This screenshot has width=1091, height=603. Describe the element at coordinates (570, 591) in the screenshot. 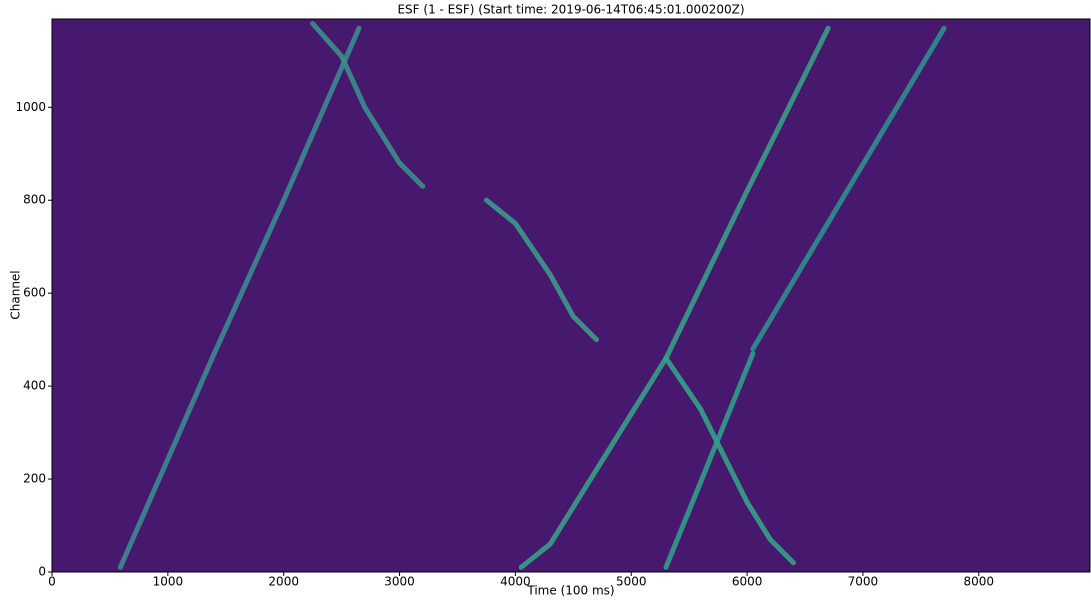

I see `x-axis-label: Time (100 ms)` at that location.